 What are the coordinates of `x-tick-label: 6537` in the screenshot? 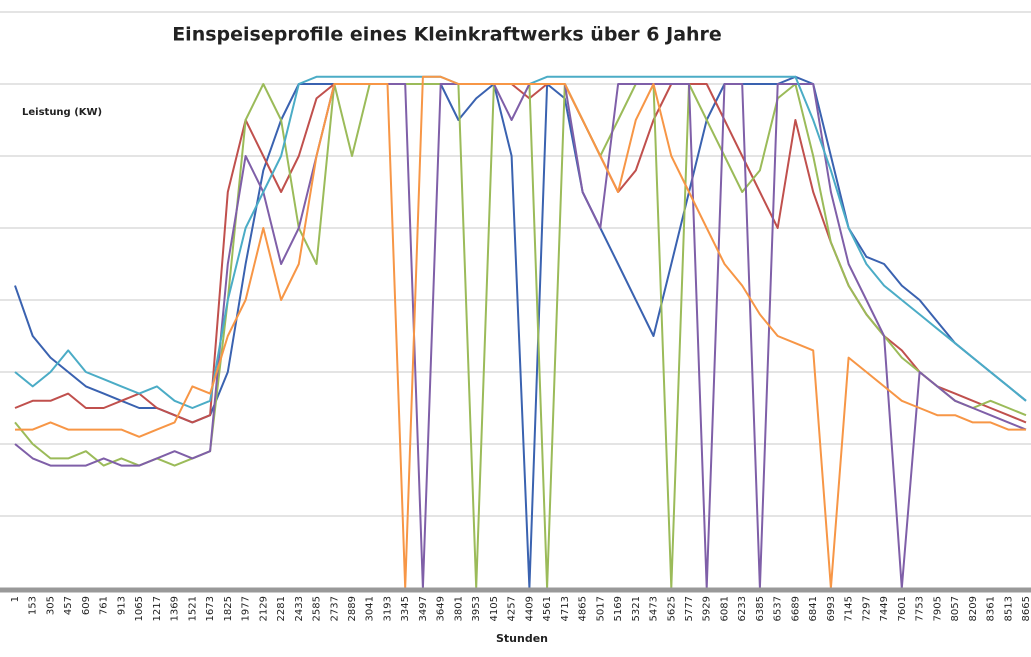 It's located at (778, 608).